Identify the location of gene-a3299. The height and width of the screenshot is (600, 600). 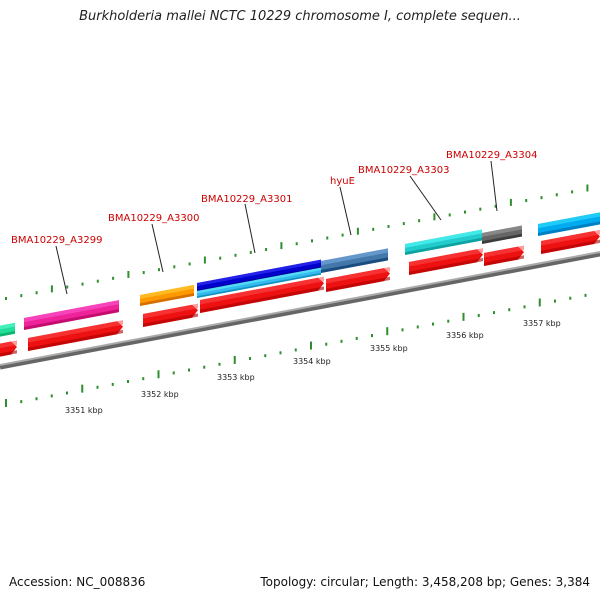
(71, 315).